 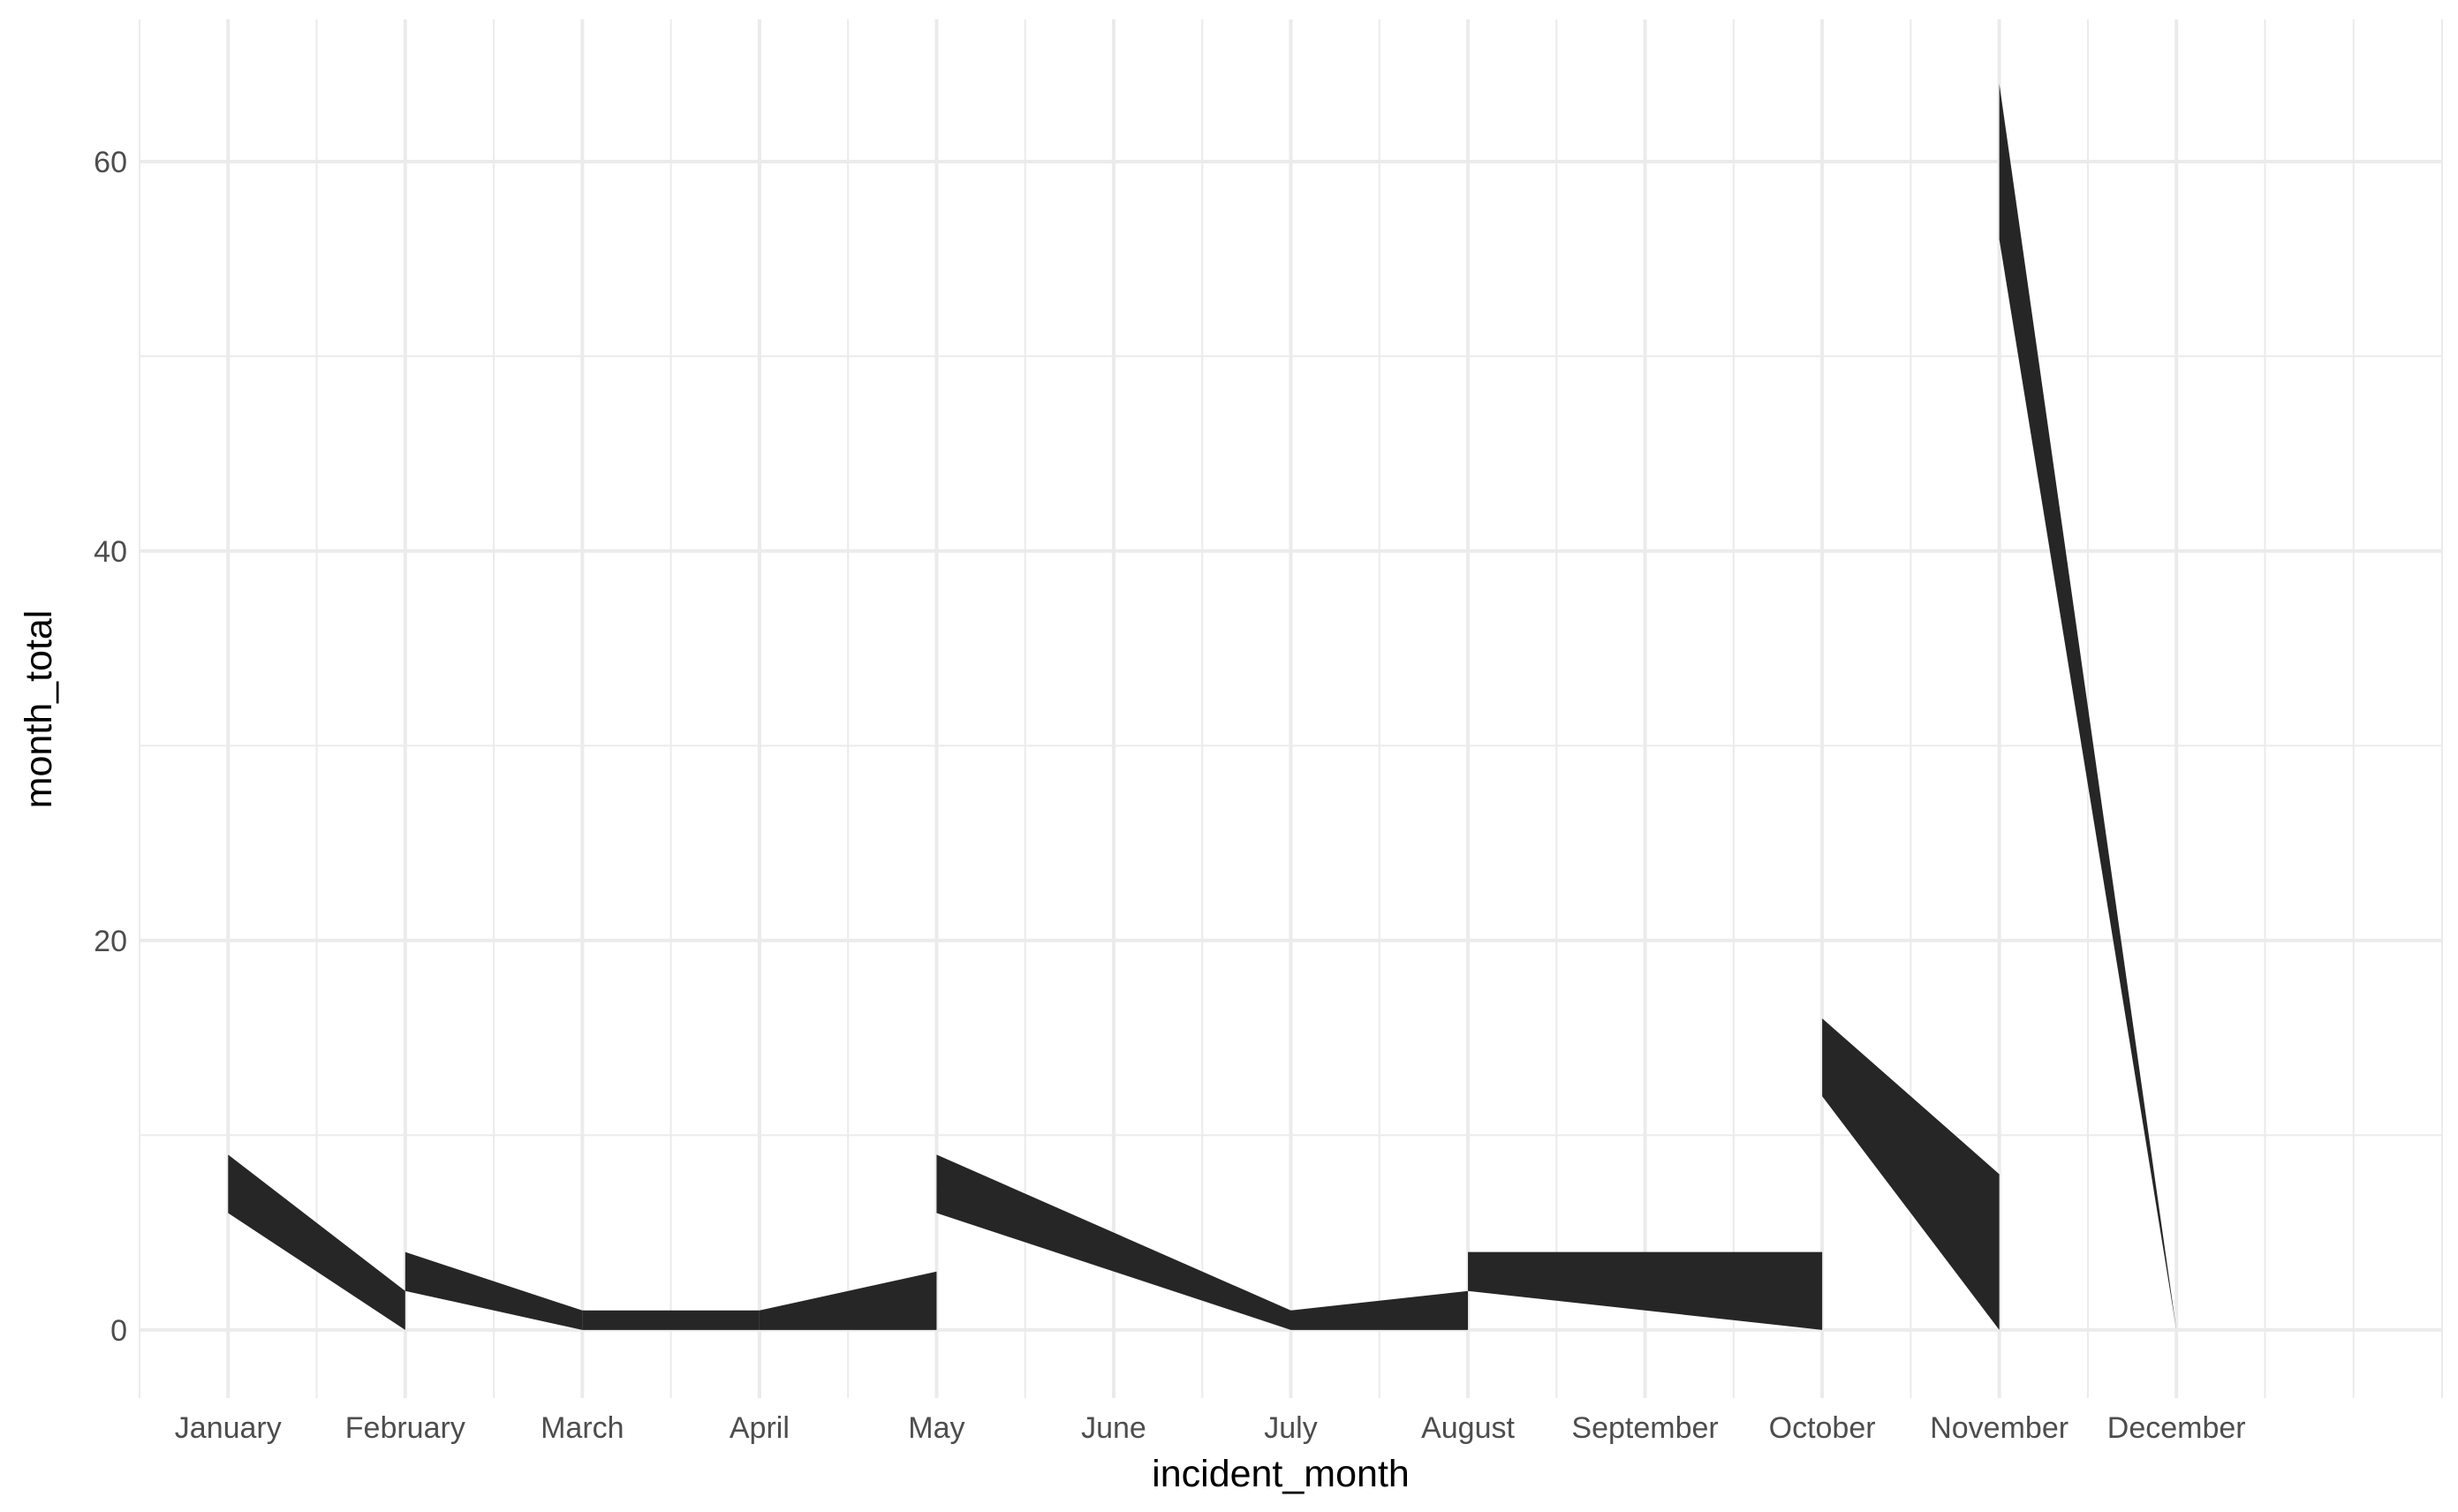 I want to click on x-tick-label: November, so click(x=2000, y=1428).